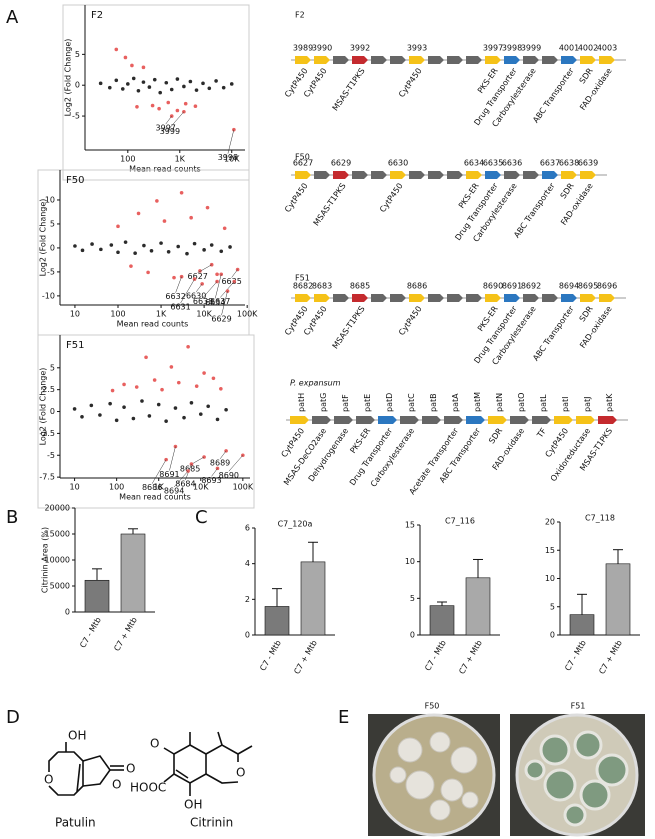 The width and height of the screenshot is (655, 839). I want to click on y-tick-label: -5, so click(76, 116).